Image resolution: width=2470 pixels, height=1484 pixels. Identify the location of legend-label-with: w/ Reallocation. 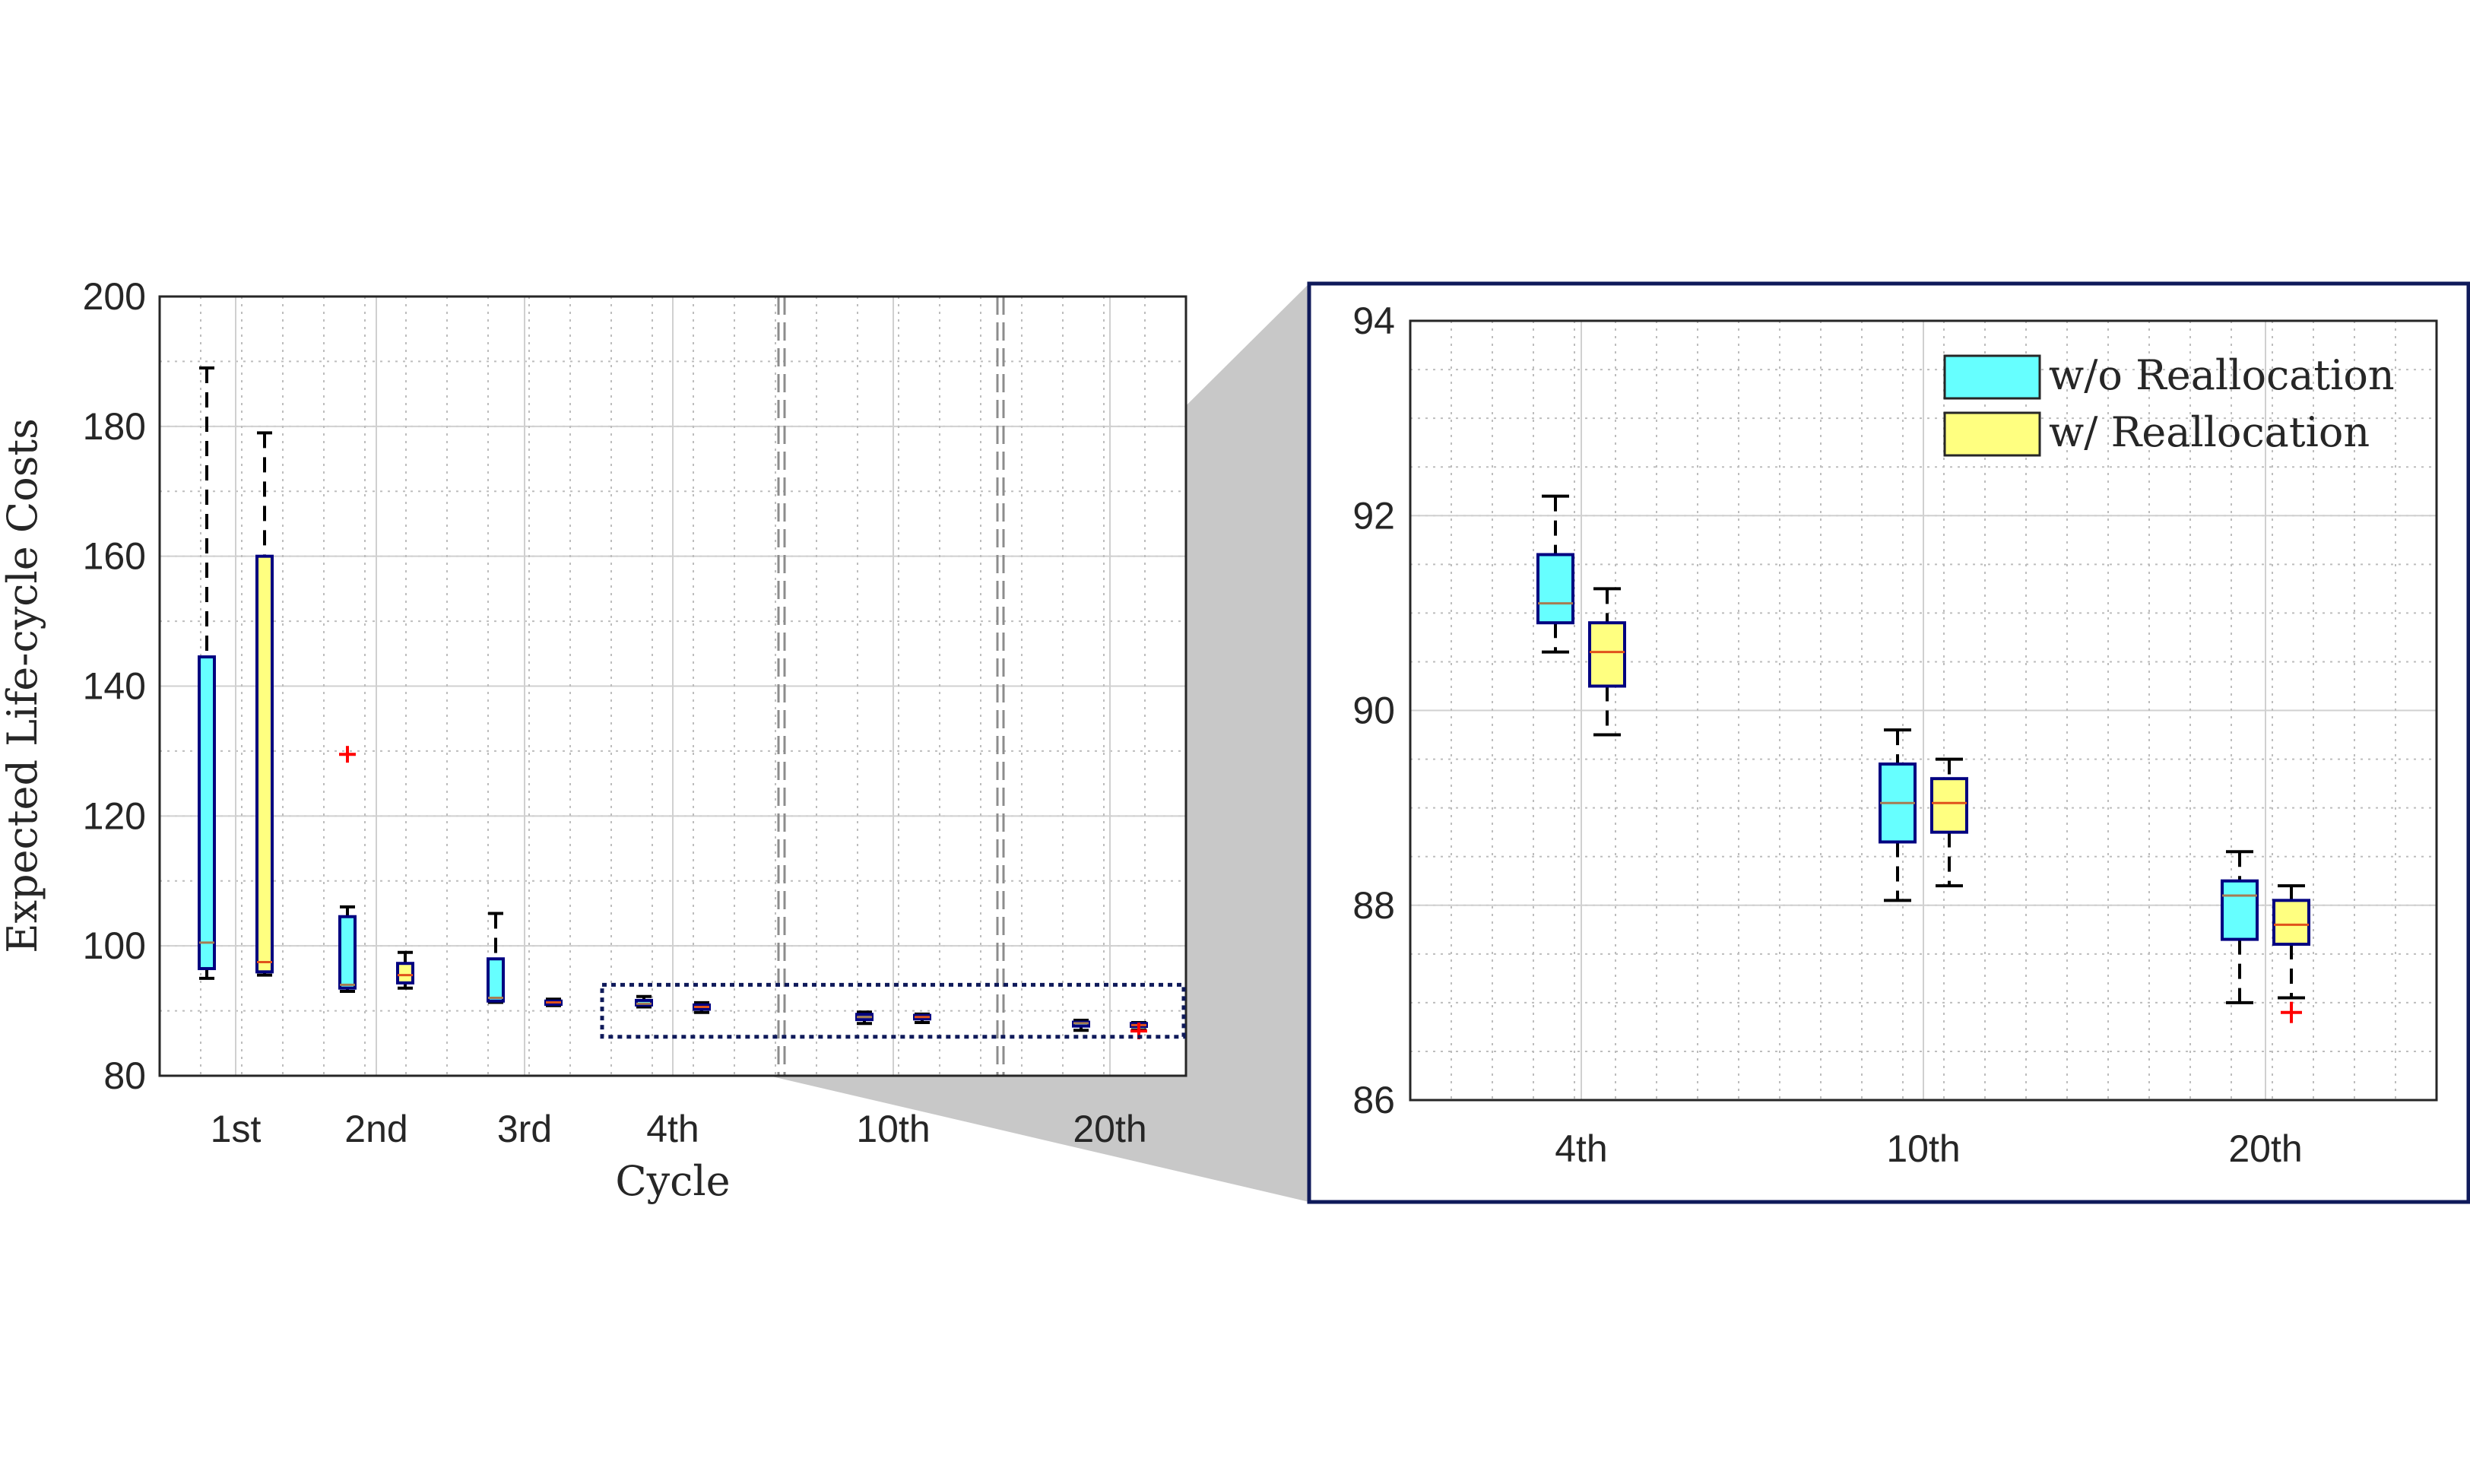
(2209, 432).